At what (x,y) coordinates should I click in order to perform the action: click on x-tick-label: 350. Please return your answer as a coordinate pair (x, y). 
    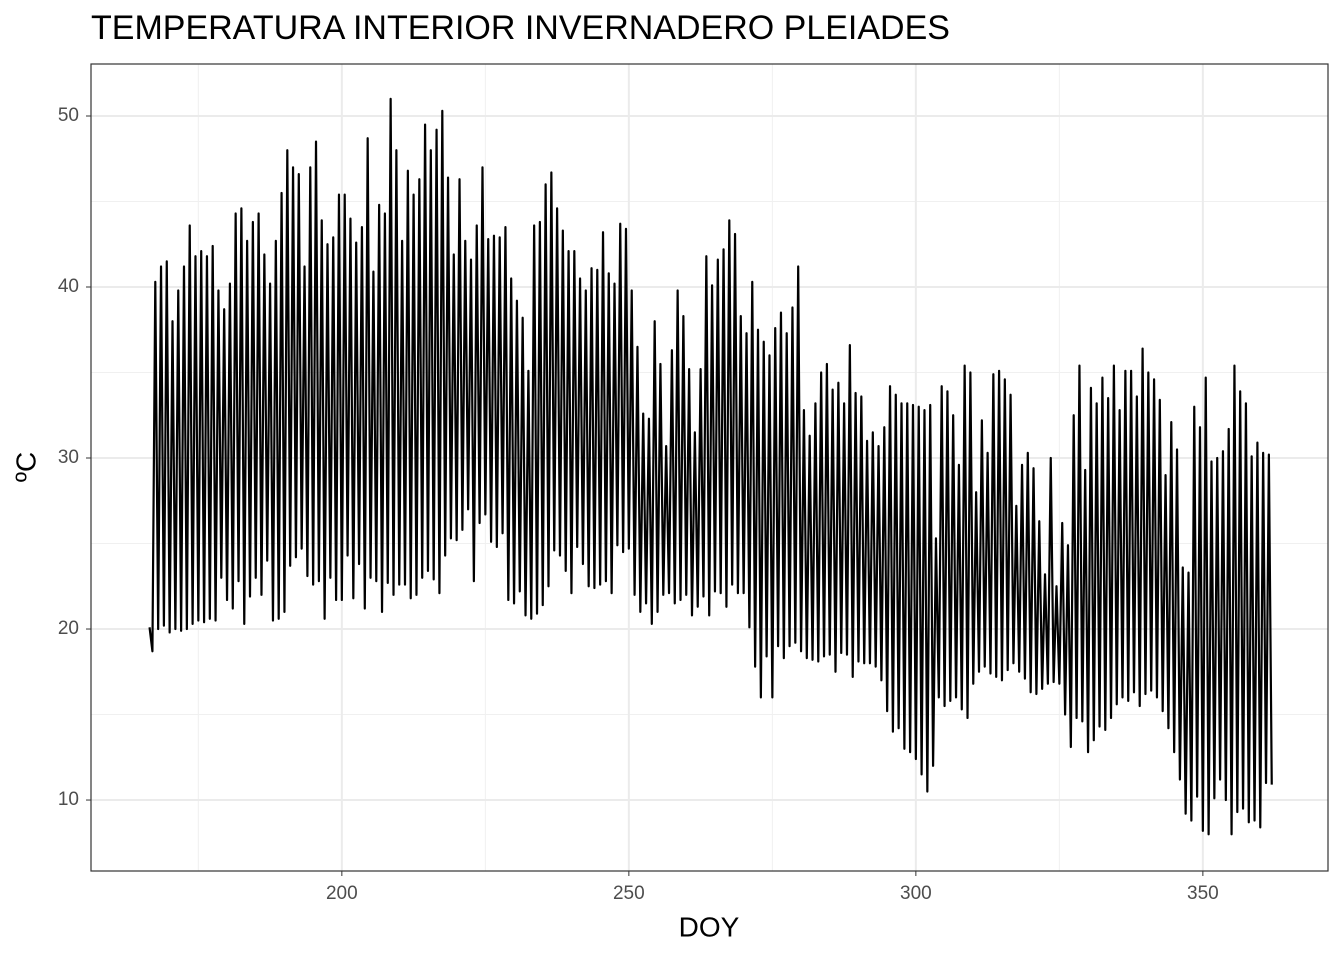
    Looking at the image, I should click on (1203, 893).